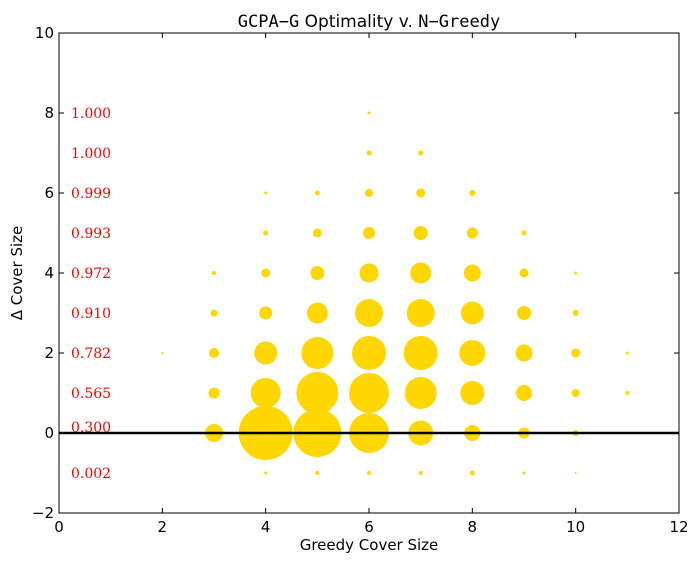 The height and width of the screenshot is (568, 698). What do you see at coordinates (59, 527) in the screenshot?
I see `x-tick-label: 0` at bounding box center [59, 527].